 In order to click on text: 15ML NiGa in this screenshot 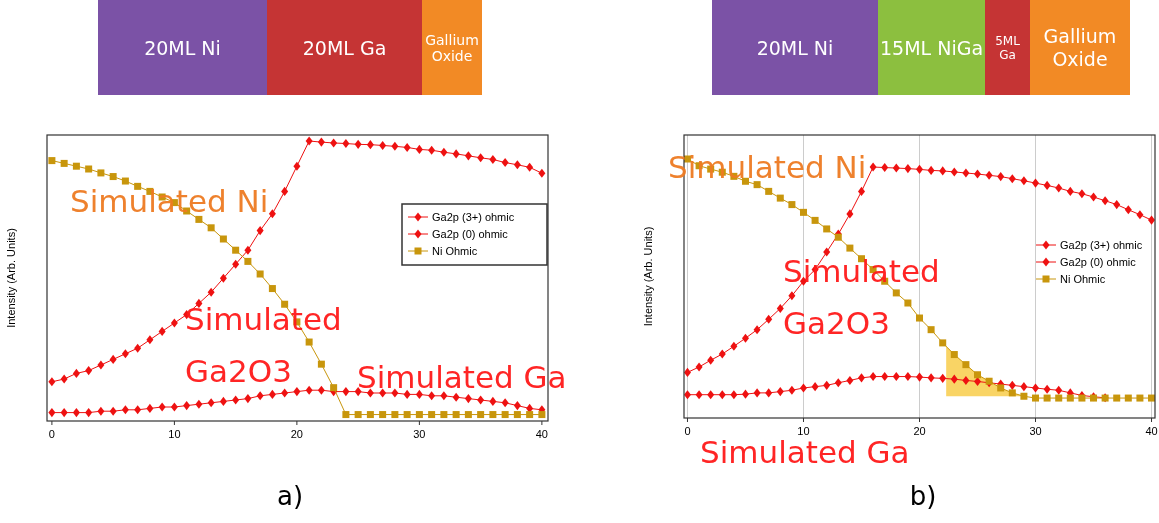, I will do `click(931, 47)`.